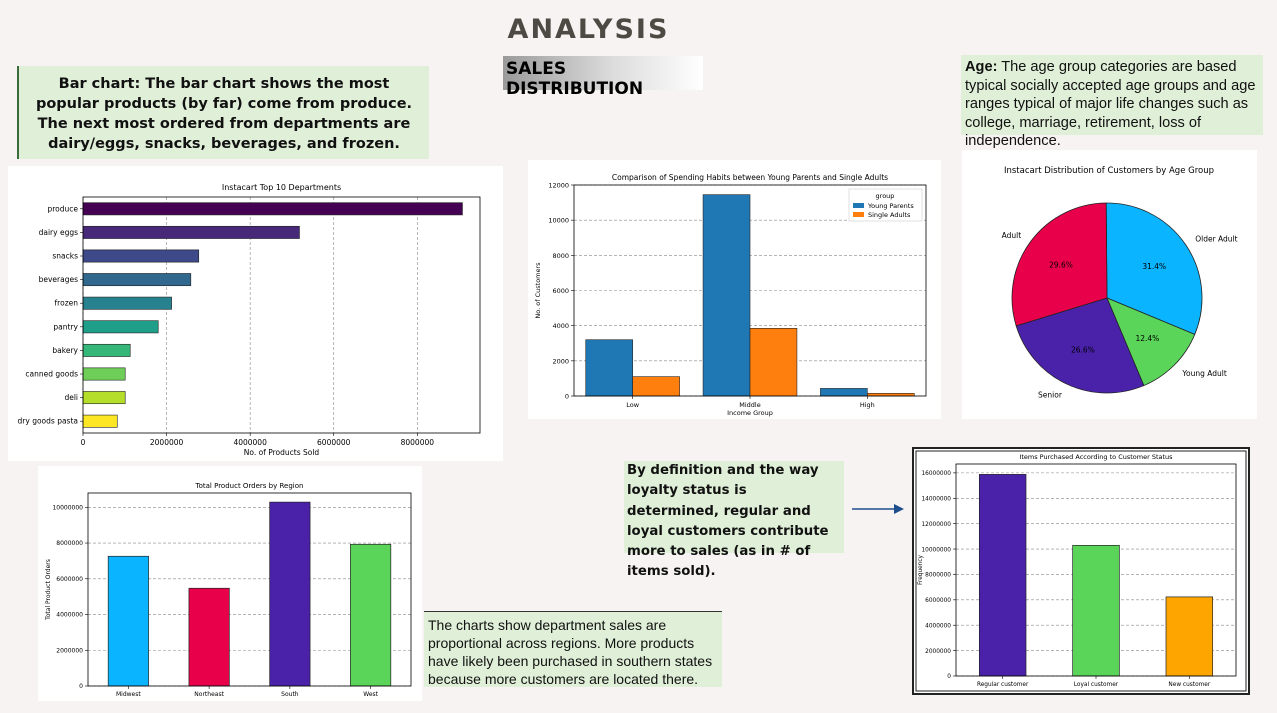 The width and height of the screenshot is (1277, 713). I want to click on y-tick-label: bakery, so click(65, 350).